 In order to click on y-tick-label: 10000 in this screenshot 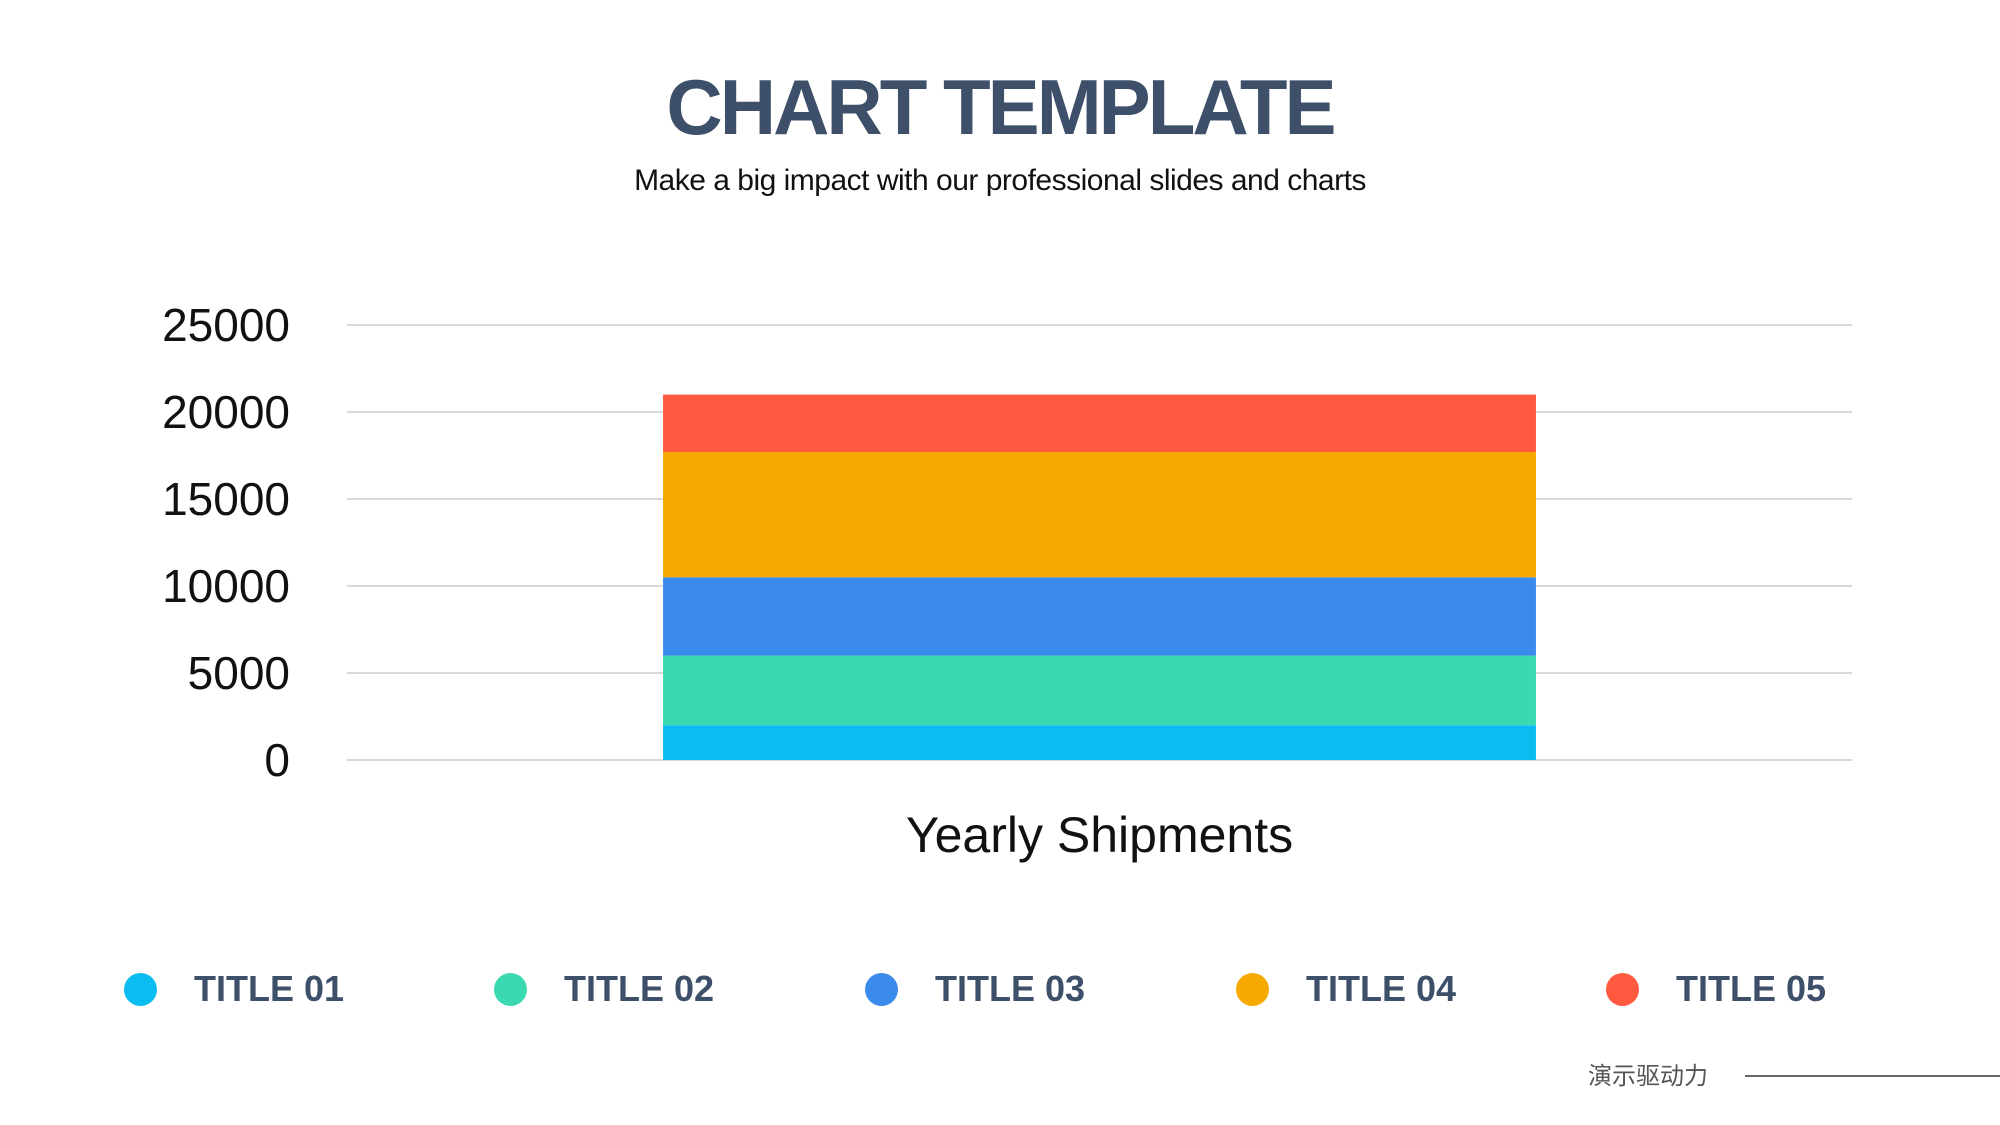, I will do `click(226, 586)`.